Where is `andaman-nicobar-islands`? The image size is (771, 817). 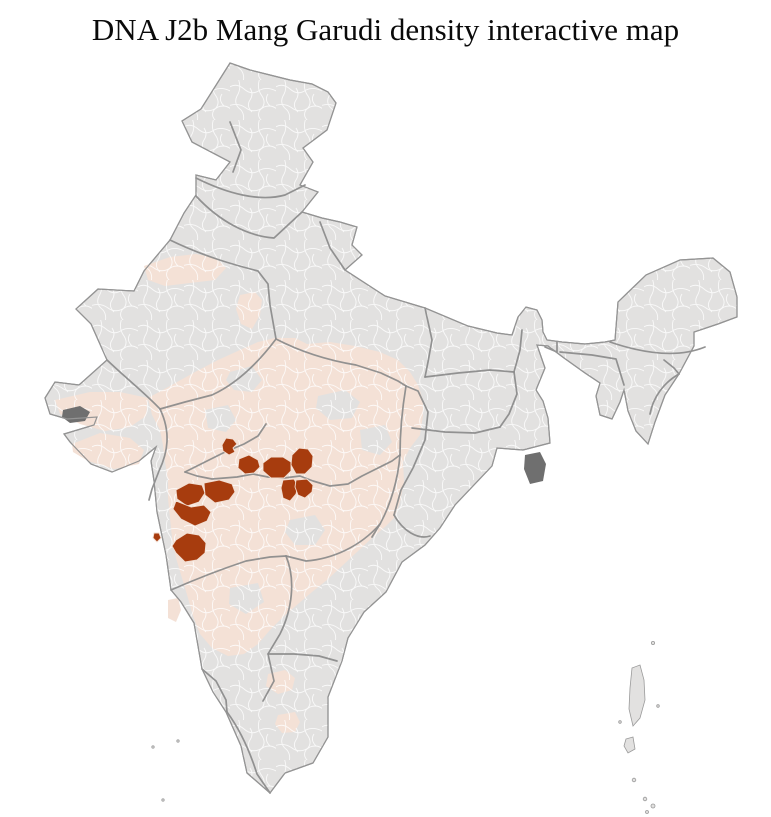
andaman-nicobar-islands is located at coordinates (639, 727).